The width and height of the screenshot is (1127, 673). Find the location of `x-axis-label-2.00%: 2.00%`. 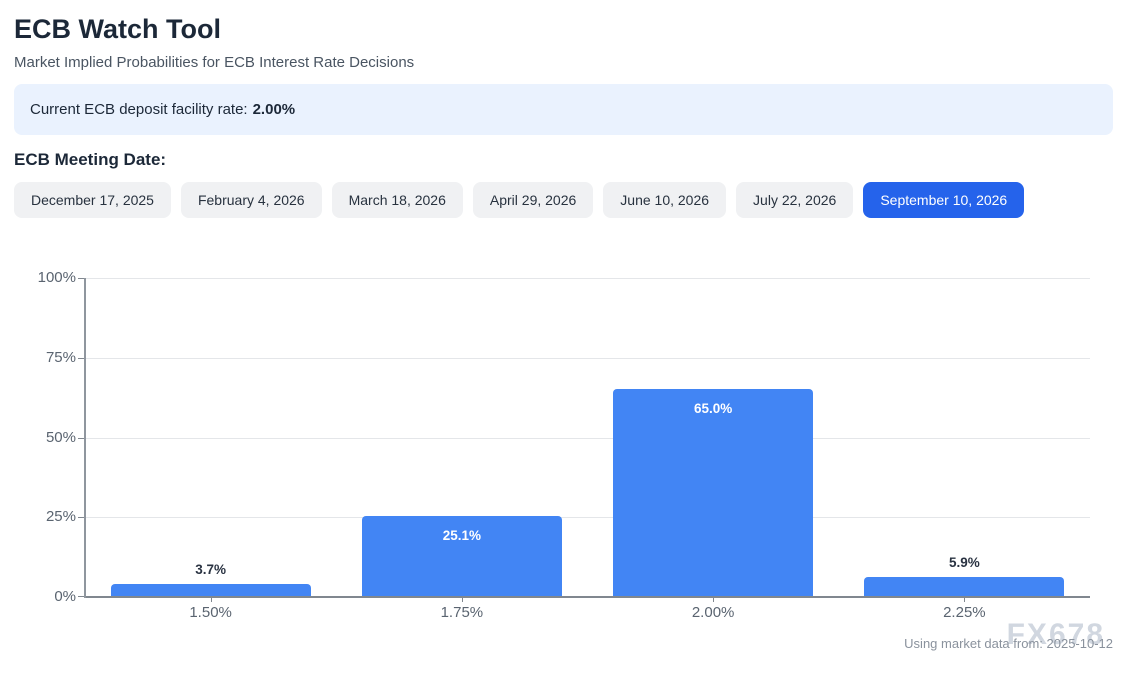

x-axis-label-2.00%: 2.00% is located at coordinates (713, 612).